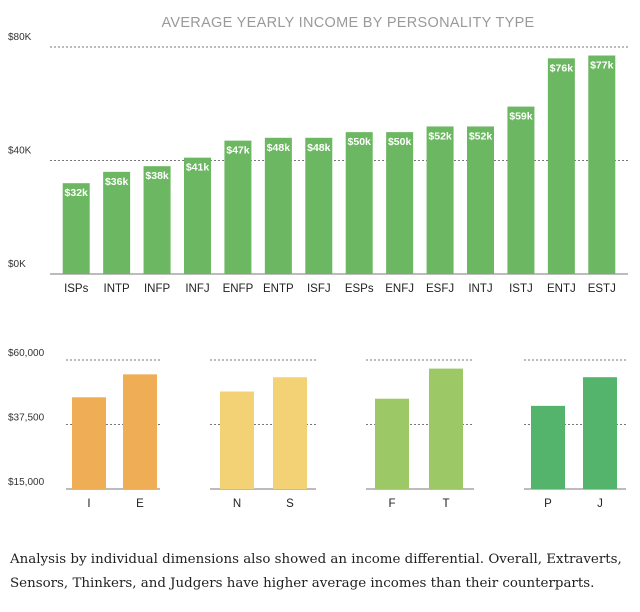  What do you see at coordinates (278, 289) in the screenshot?
I see `x-tick-label: ENTP` at bounding box center [278, 289].